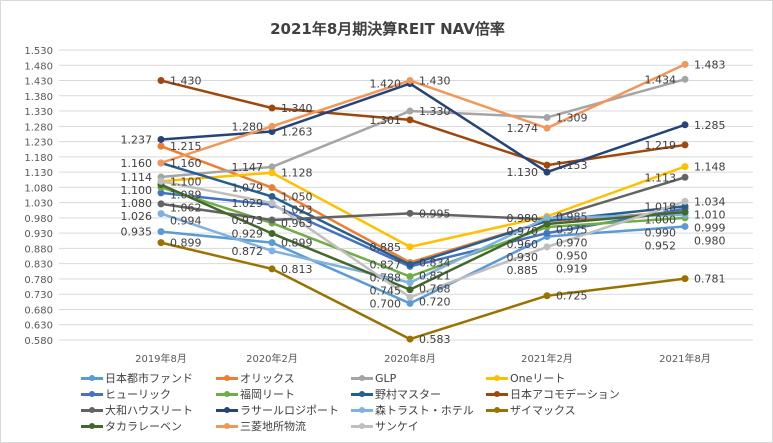  Describe the element at coordinates (523, 172) in the screenshot. I see `data-label: 1.130` at that location.